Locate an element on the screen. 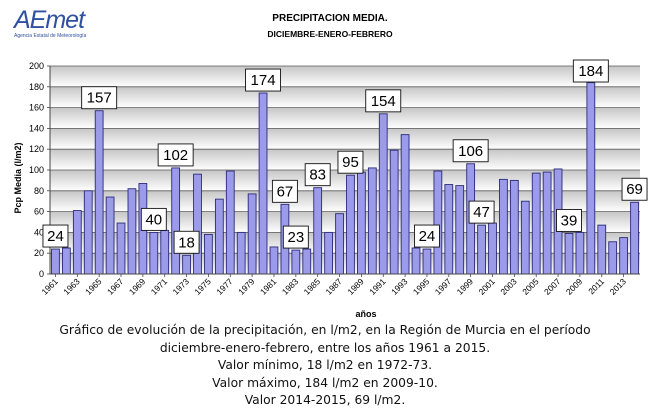  x-tick-label: 1997 is located at coordinates (443, 286).